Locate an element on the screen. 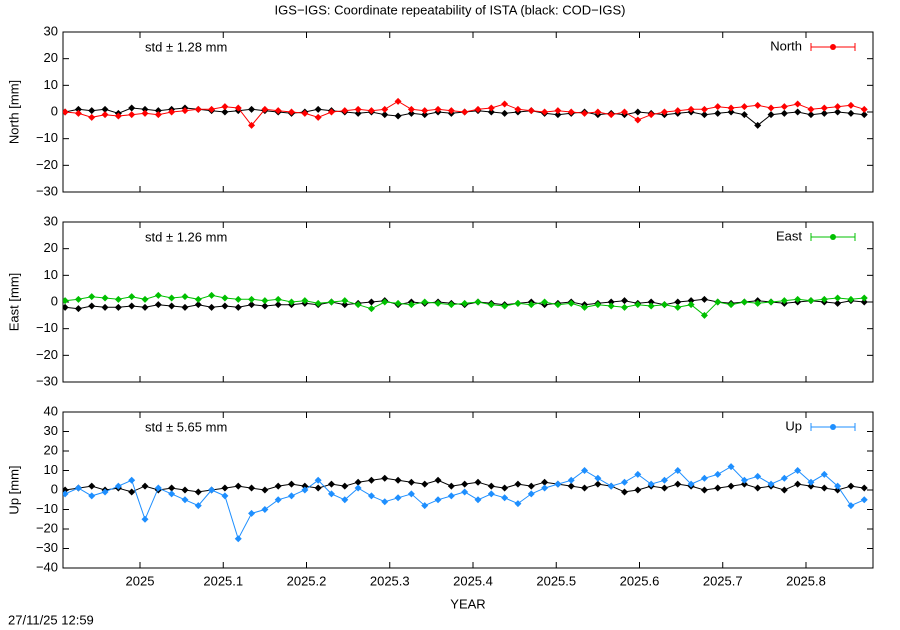  legend-label: Up is located at coordinates (793, 425).